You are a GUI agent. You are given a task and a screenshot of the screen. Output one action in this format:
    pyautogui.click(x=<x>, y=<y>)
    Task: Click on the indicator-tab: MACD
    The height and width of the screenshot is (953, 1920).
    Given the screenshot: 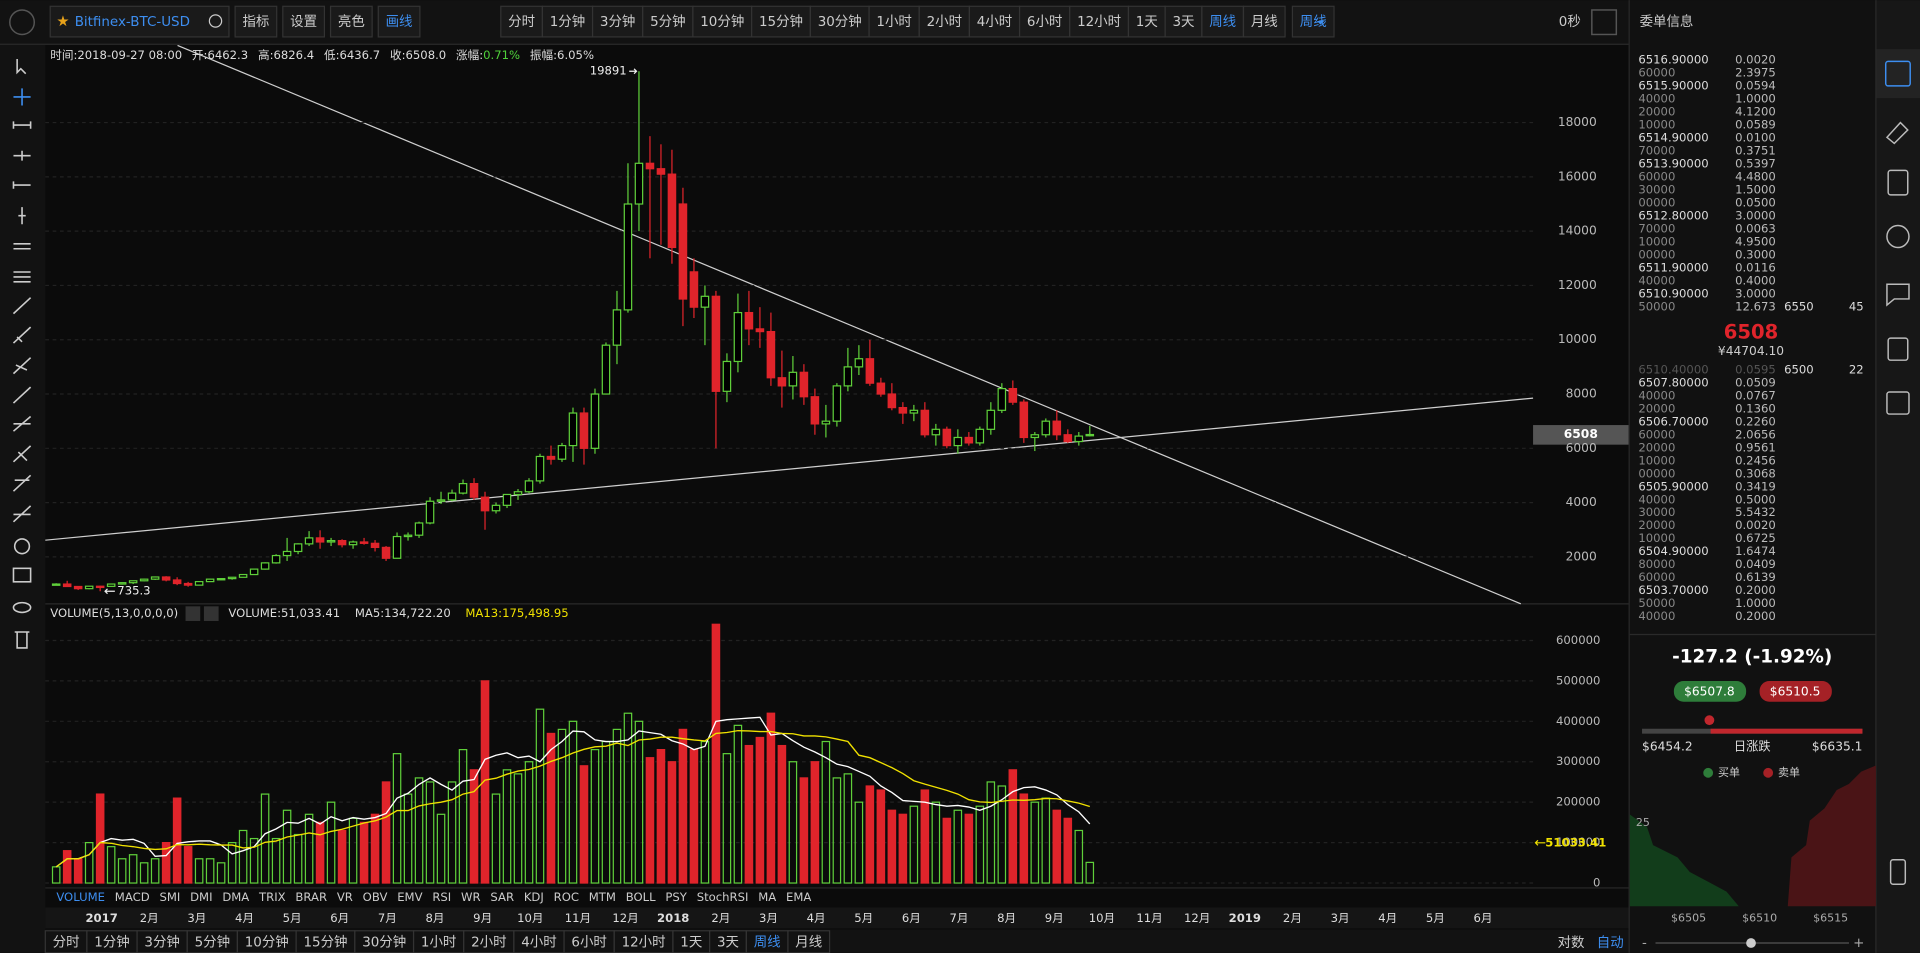 What is the action you would take?
    pyautogui.click(x=132, y=897)
    